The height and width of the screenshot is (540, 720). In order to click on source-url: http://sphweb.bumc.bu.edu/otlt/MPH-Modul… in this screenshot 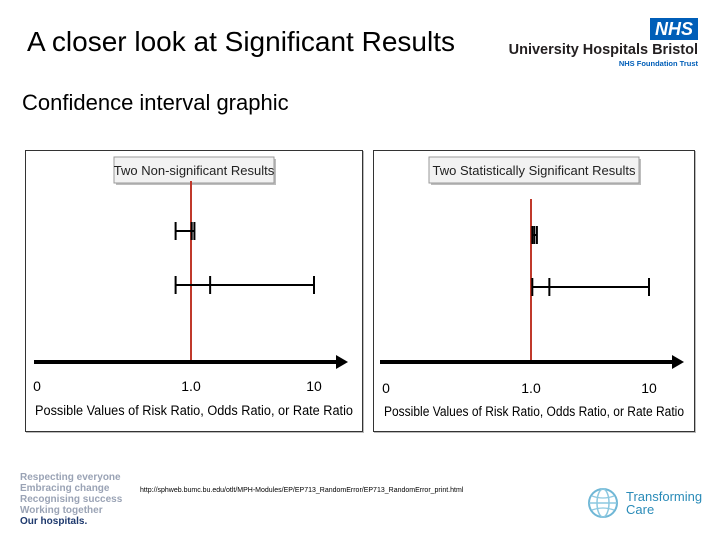, I will do `click(302, 490)`.